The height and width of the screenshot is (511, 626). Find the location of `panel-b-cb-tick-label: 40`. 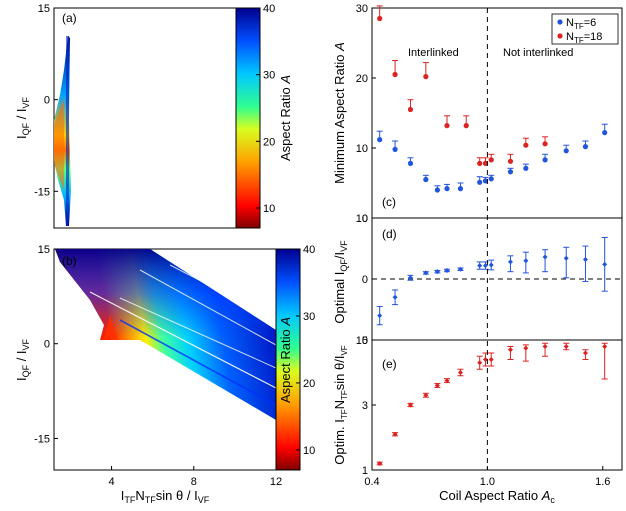

panel-b-cb-tick-label: 40 is located at coordinates (309, 250).